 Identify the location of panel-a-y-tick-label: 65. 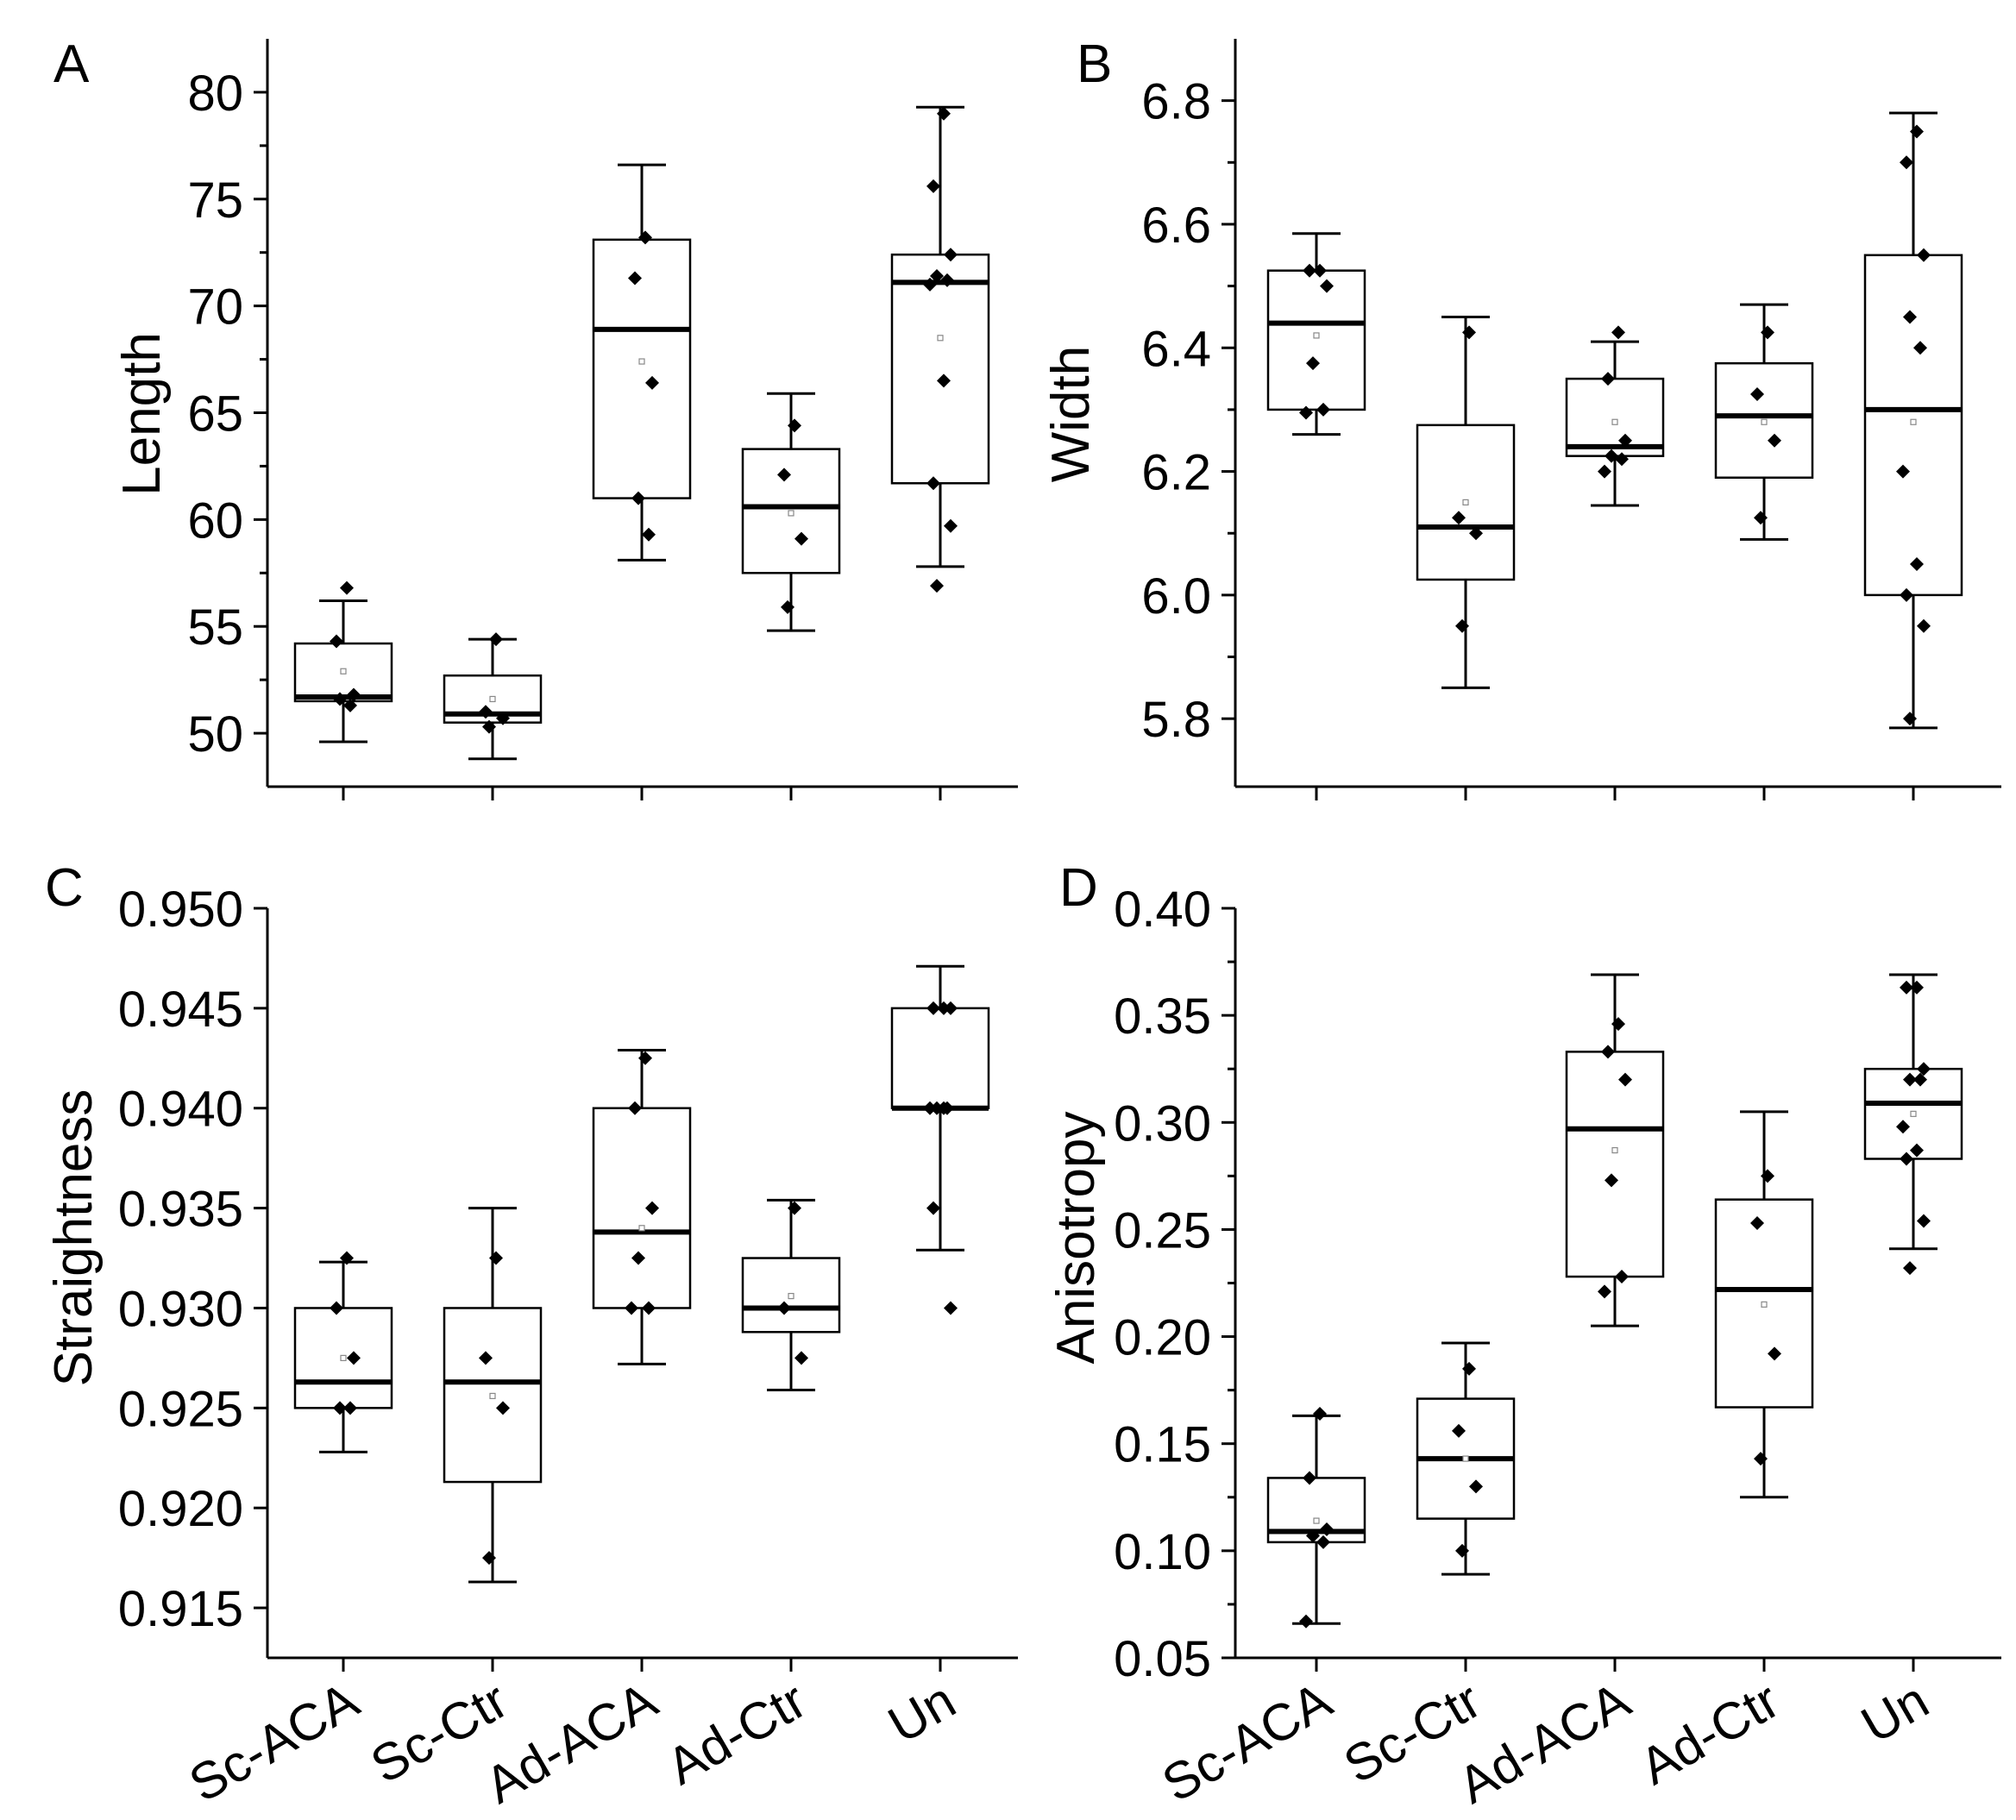
(215, 414).